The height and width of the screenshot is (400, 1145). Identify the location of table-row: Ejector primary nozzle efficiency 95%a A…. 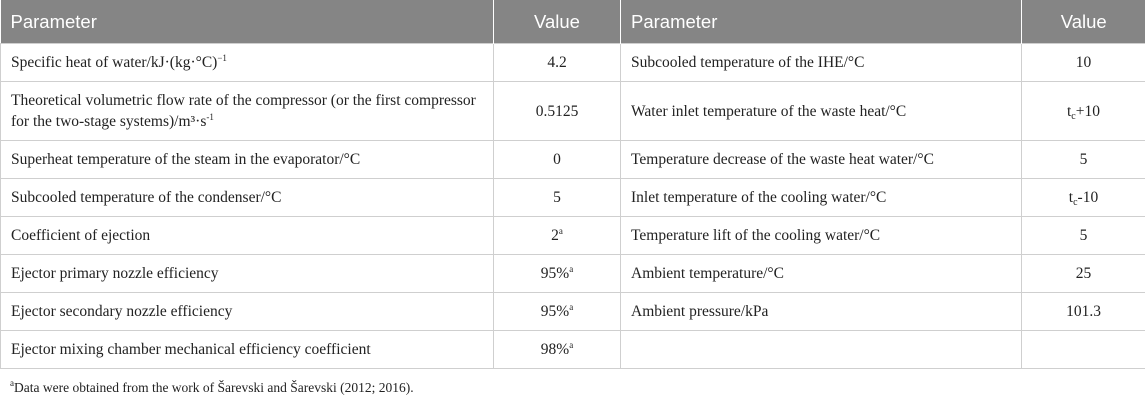
(572, 273).